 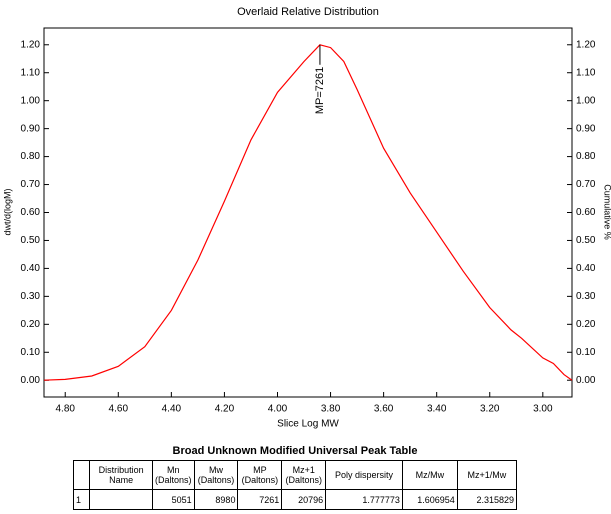 I want to click on y2-axis-label: Cumulative %, so click(x=607, y=212).